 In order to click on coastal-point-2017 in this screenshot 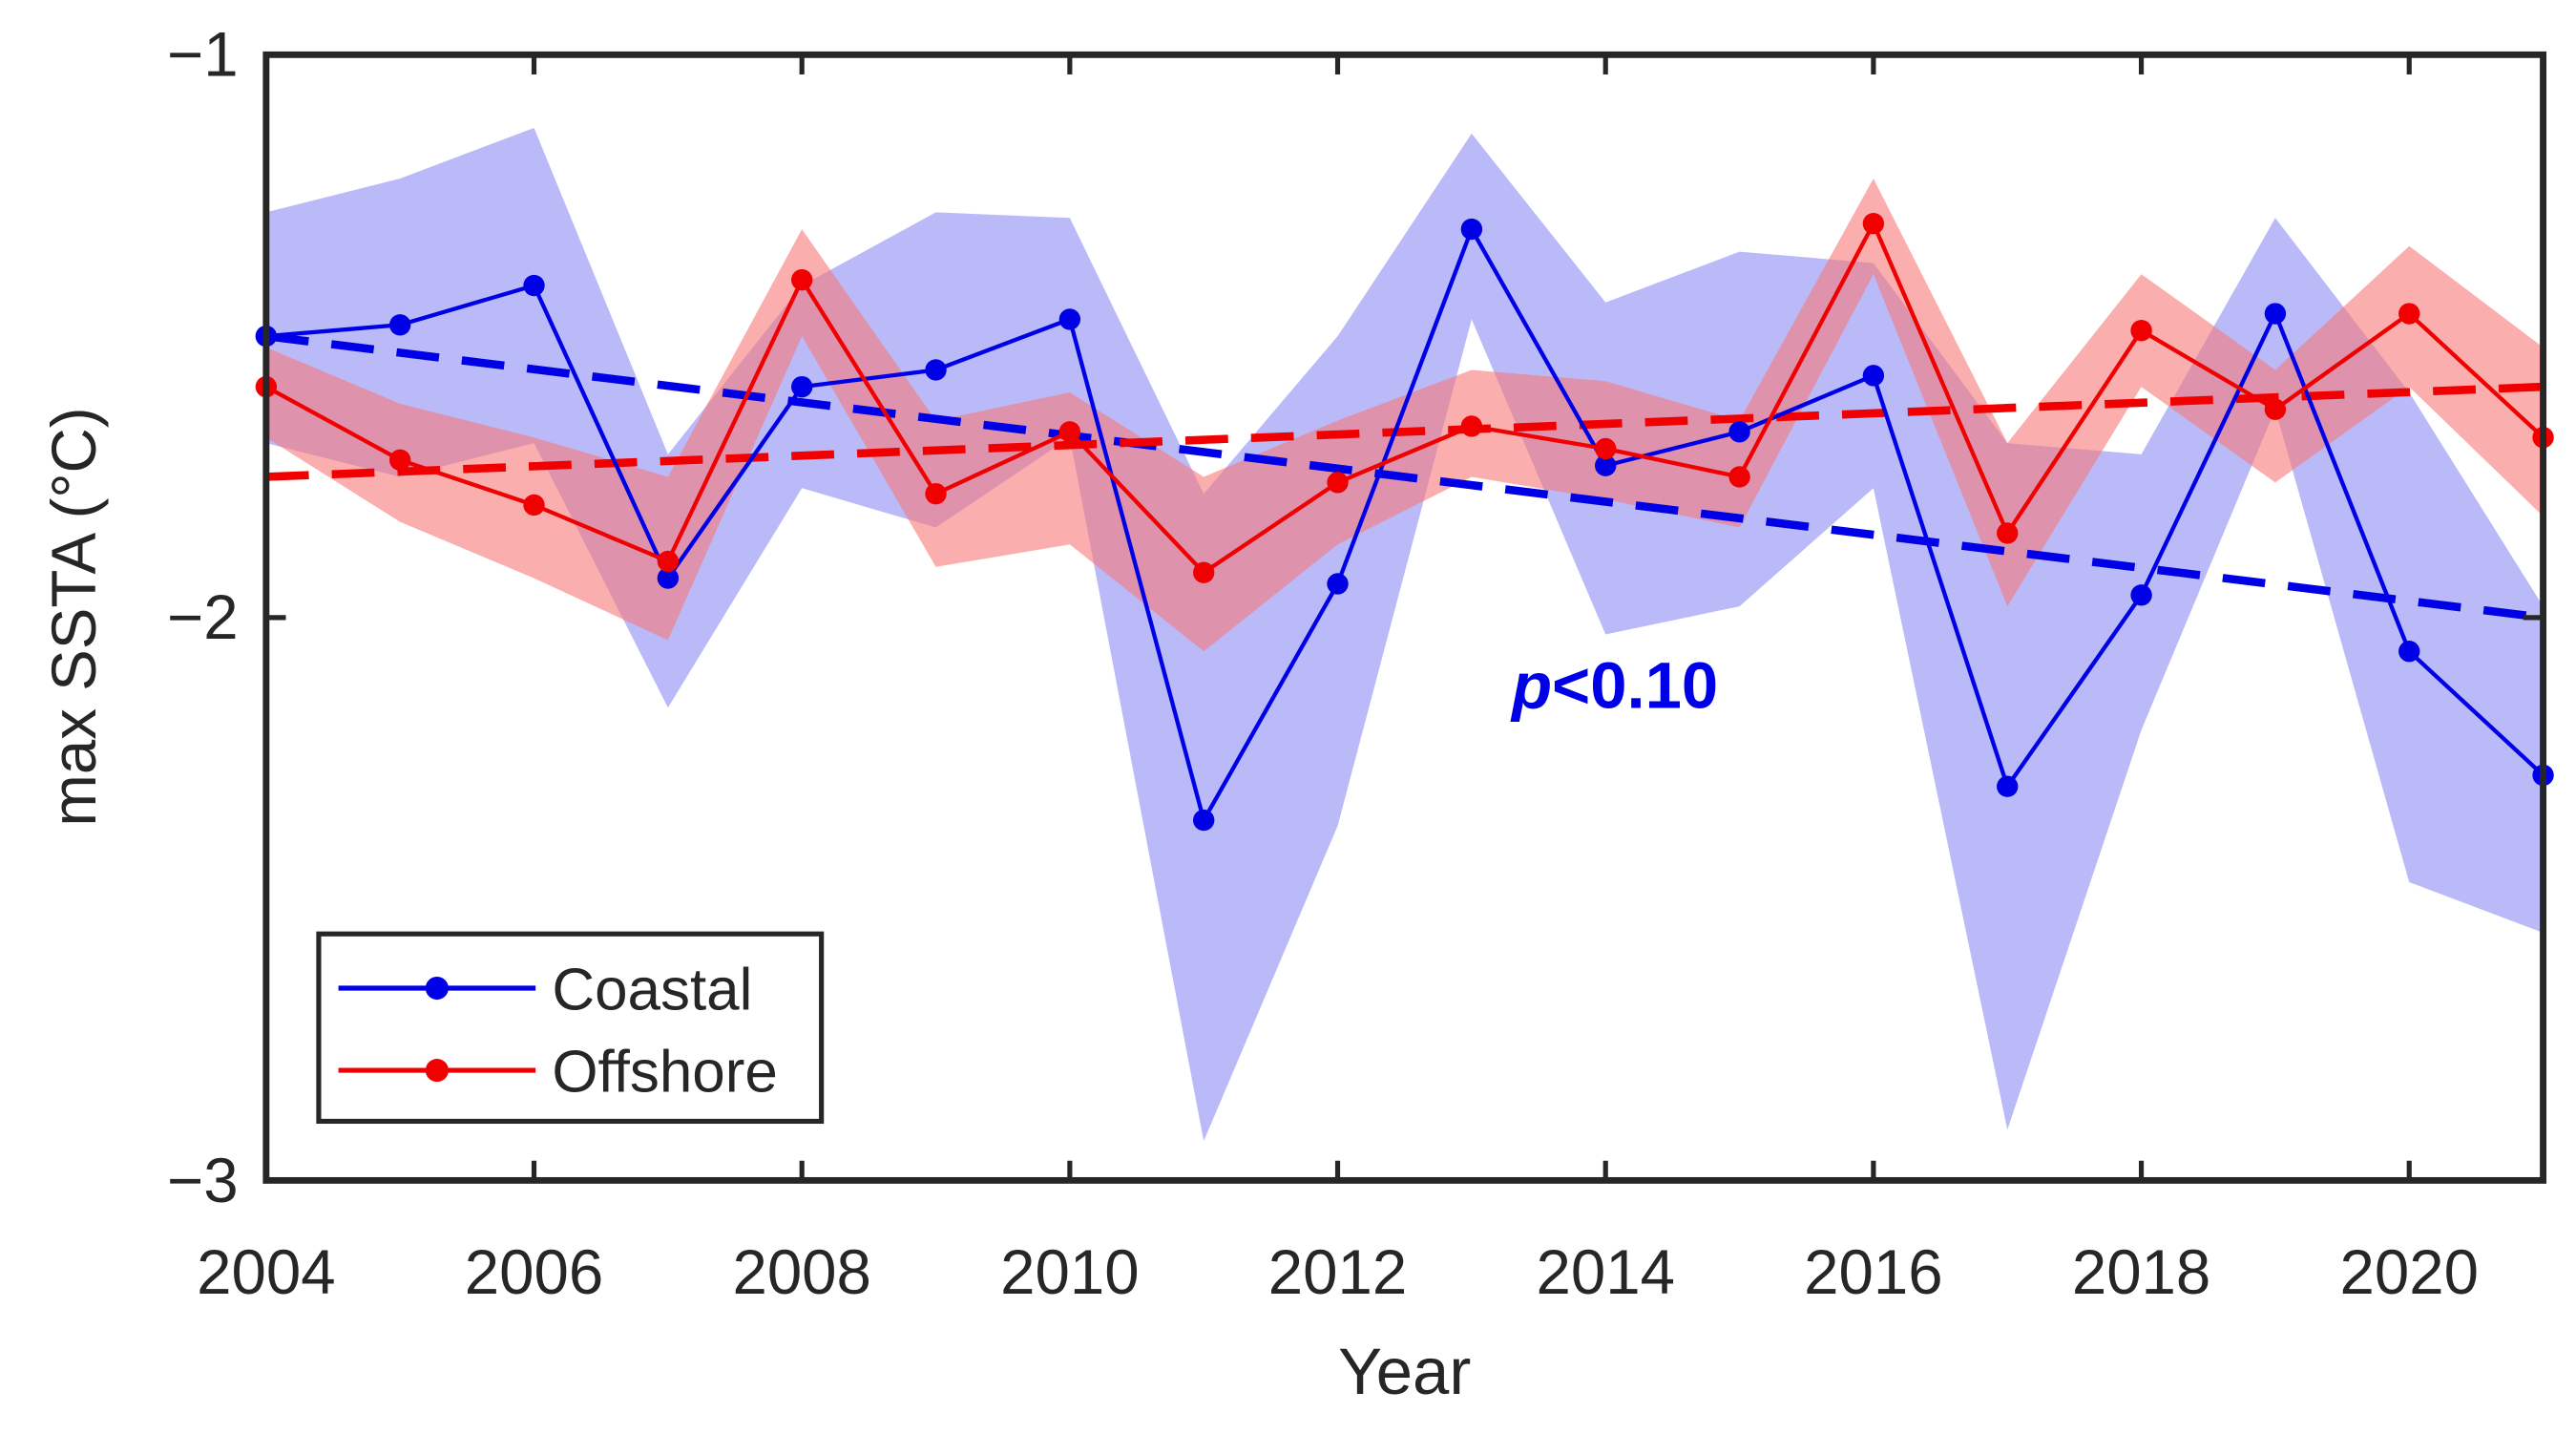, I will do `click(2008, 786)`.